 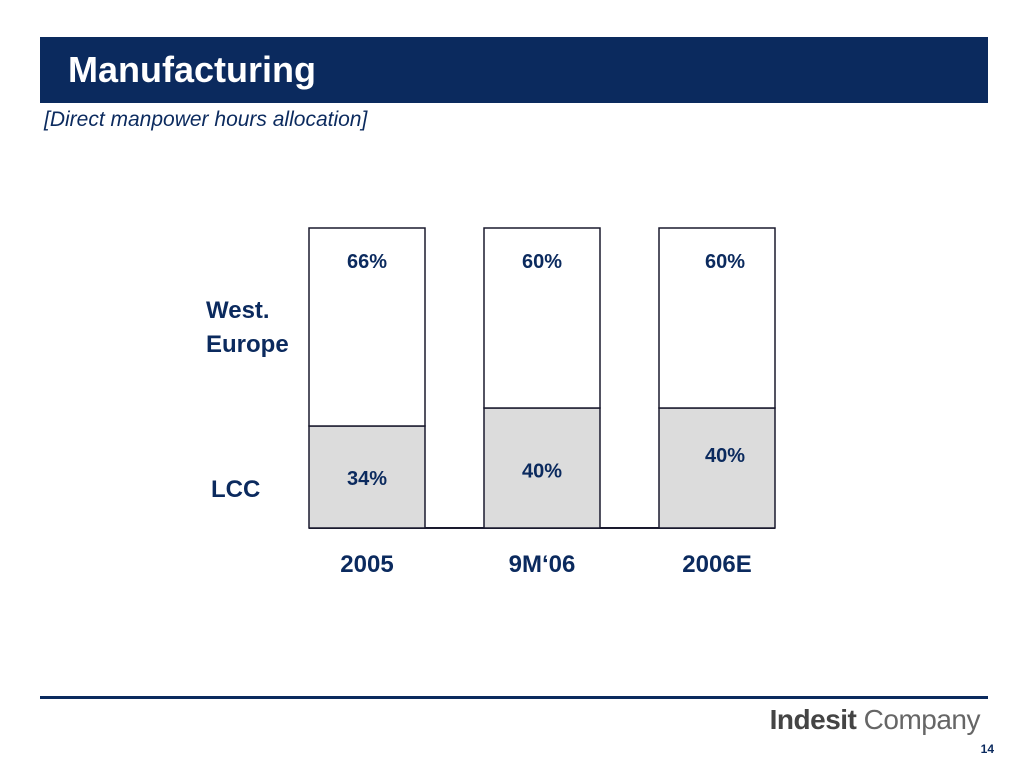 I want to click on row-label-west-europe-line2: Europe, so click(x=247, y=344).